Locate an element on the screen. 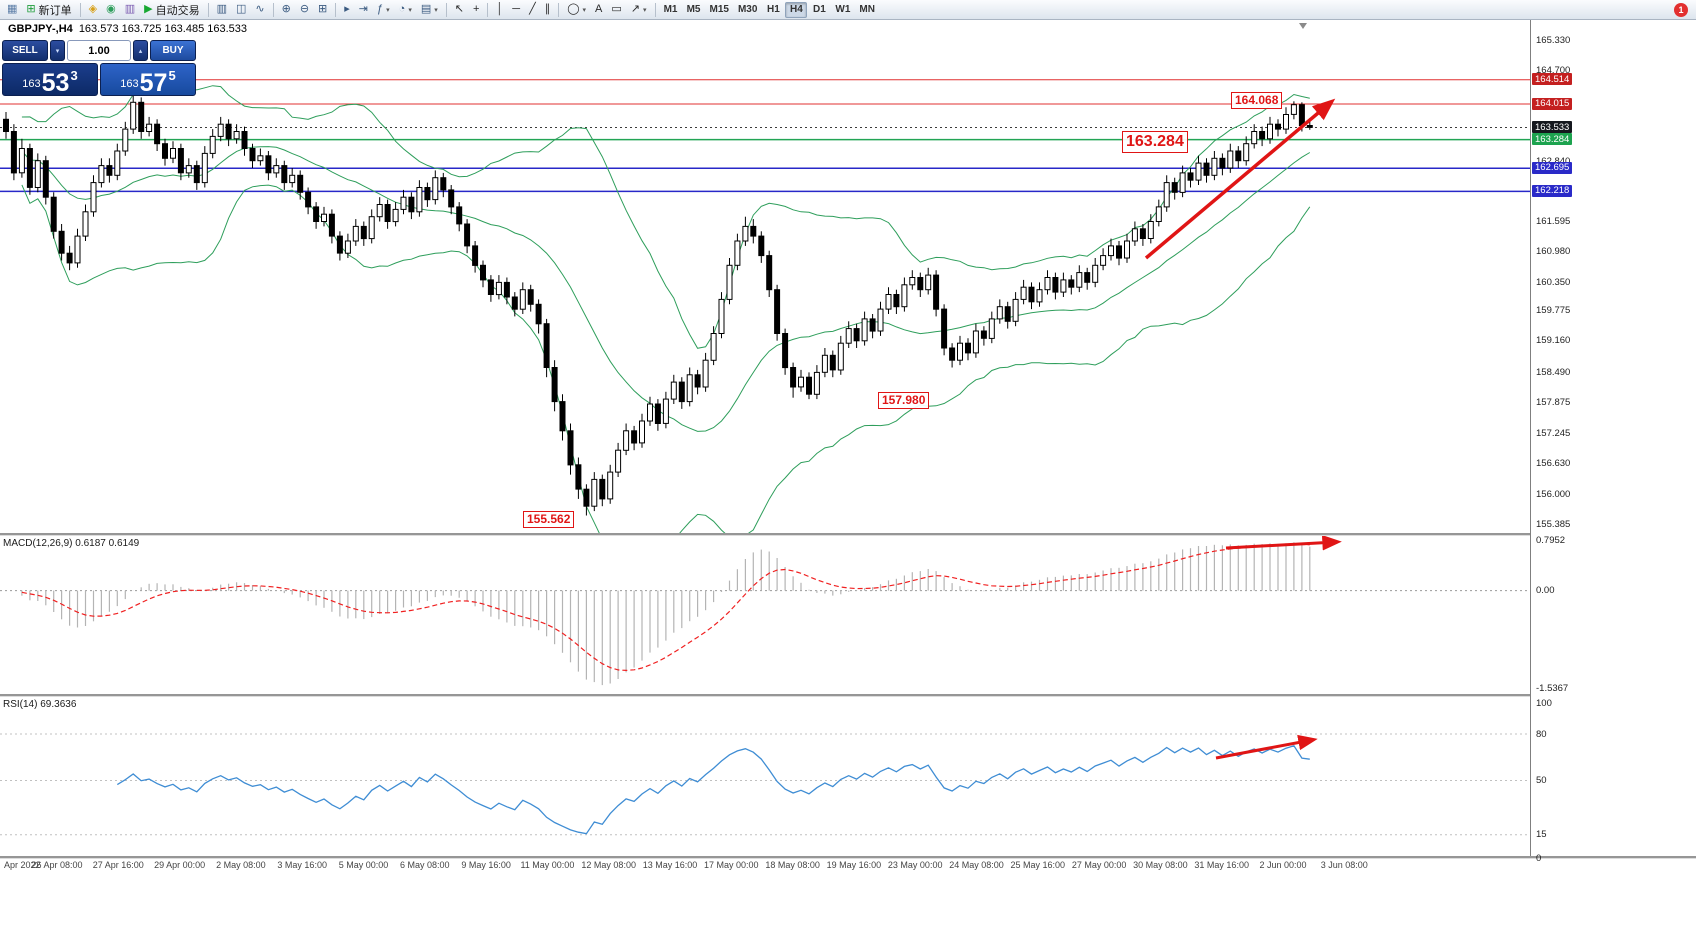 Image resolution: width=1696 pixels, height=940 pixels. arrow-icon: ↗ is located at coordinates (635, 9).